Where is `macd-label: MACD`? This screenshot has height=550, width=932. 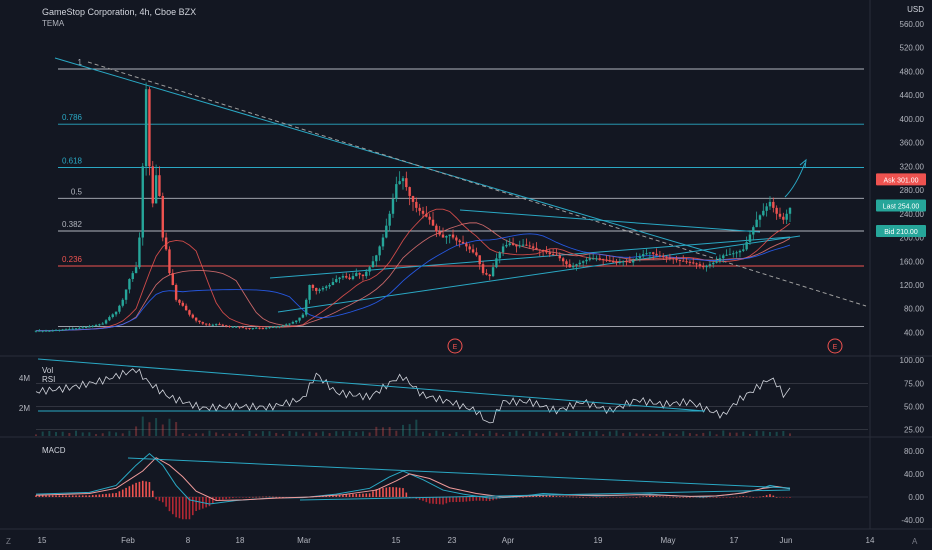 macd-label: MACD is located at coordinates (54, 450).